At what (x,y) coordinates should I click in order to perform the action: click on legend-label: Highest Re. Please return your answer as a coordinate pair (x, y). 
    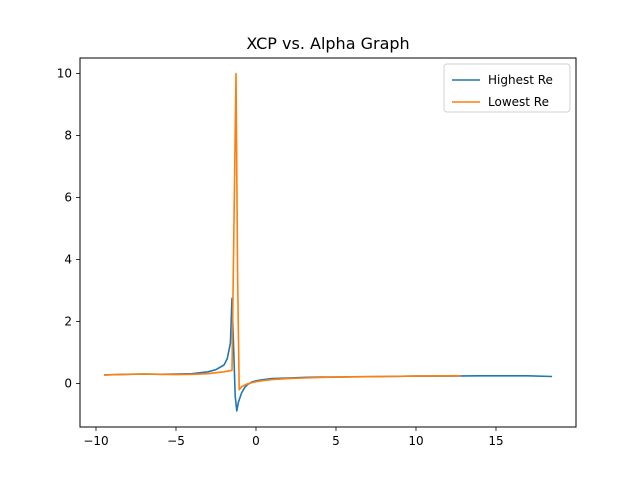
    Looking at the image, I should click on (520, 80).